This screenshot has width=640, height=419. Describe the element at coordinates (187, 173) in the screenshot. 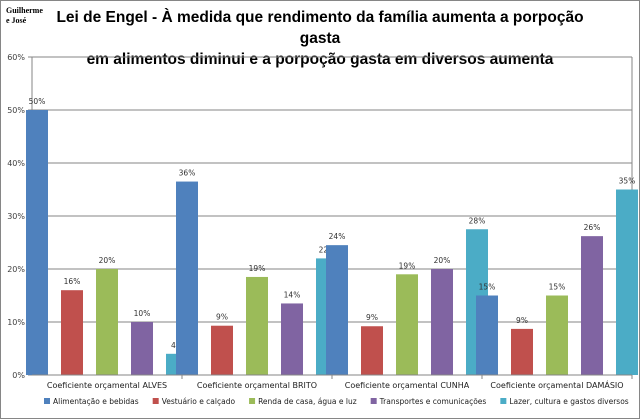

I see `data-label: 36%` at that location.